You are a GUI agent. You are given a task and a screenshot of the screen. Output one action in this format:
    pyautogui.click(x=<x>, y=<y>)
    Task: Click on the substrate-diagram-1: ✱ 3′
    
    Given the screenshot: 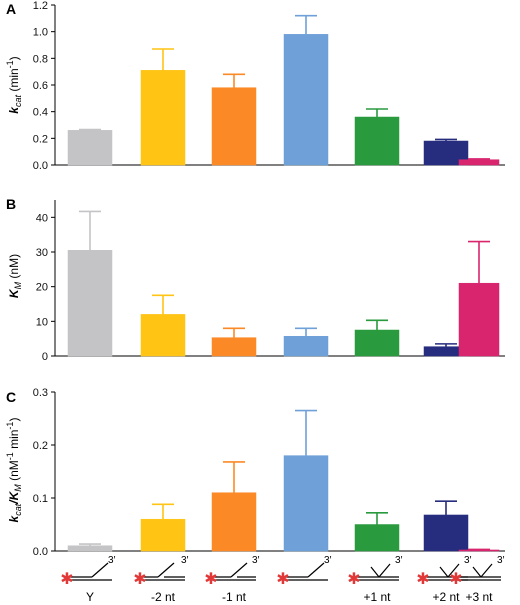 What is the action you would take?
    pyautogui.click(x=87, y=571)
    